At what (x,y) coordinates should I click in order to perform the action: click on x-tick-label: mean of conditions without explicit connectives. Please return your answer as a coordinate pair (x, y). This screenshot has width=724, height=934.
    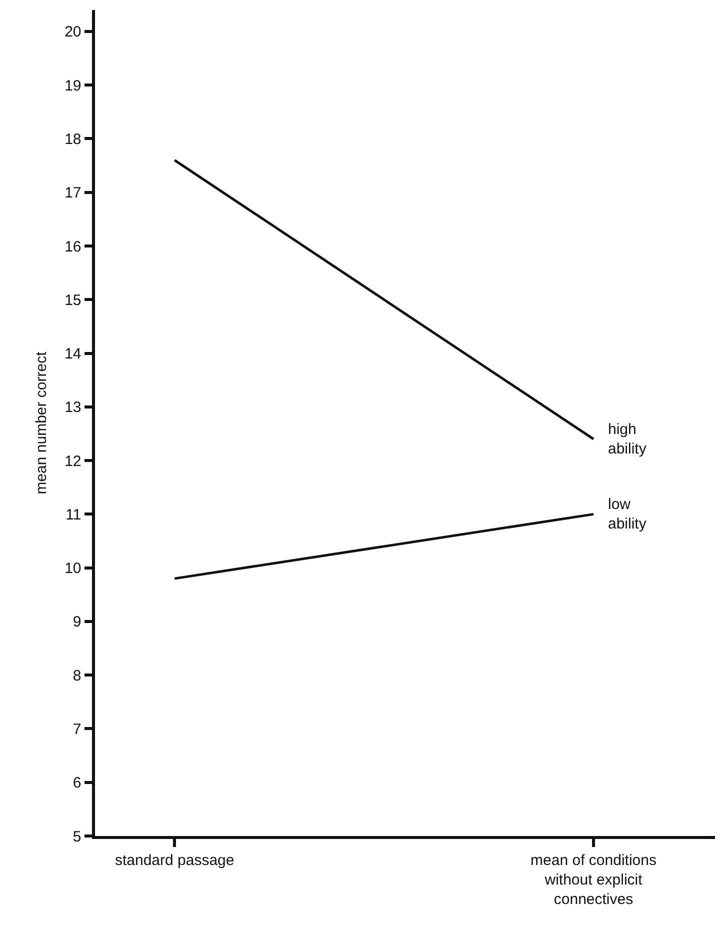
    Looking at the image, I should click on (593, 880).